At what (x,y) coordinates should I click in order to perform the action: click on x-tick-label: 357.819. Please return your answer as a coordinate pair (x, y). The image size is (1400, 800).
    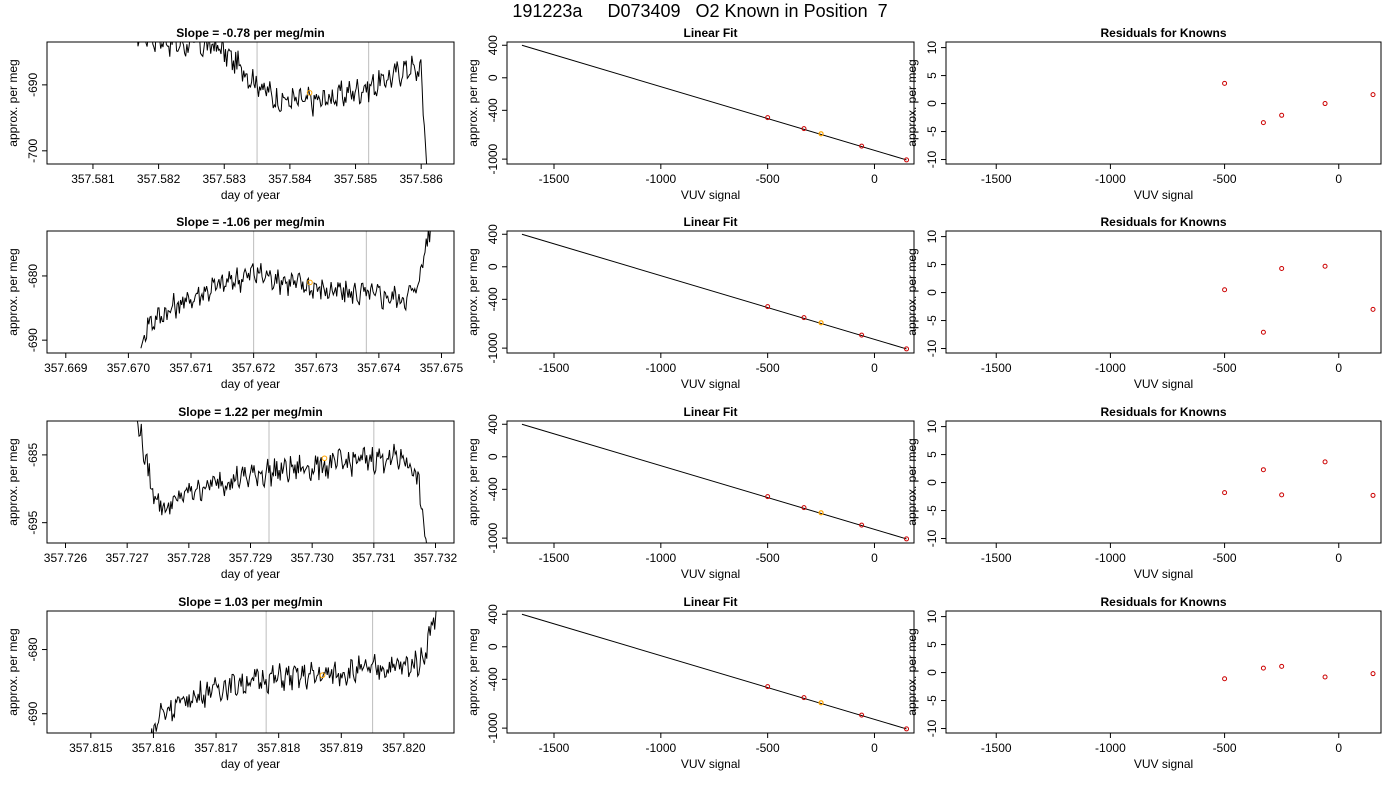
    Looking at the image, I should click on (342, 748).